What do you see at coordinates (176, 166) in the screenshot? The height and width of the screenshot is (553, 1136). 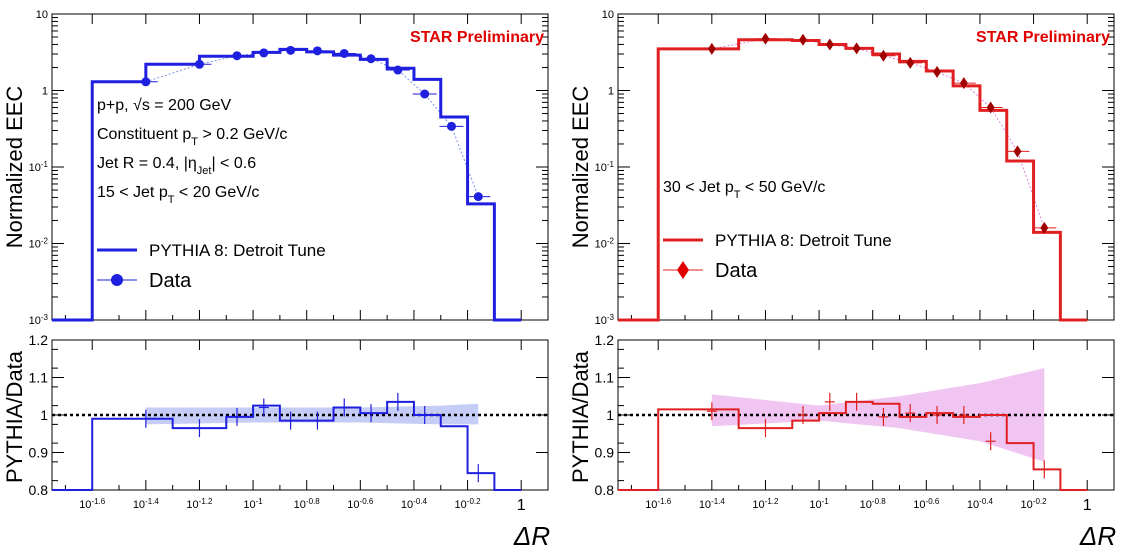 I see `annotation-text: Jet R = 0.4, |ηJet| < 0.6` at bounding box center [176, 166].